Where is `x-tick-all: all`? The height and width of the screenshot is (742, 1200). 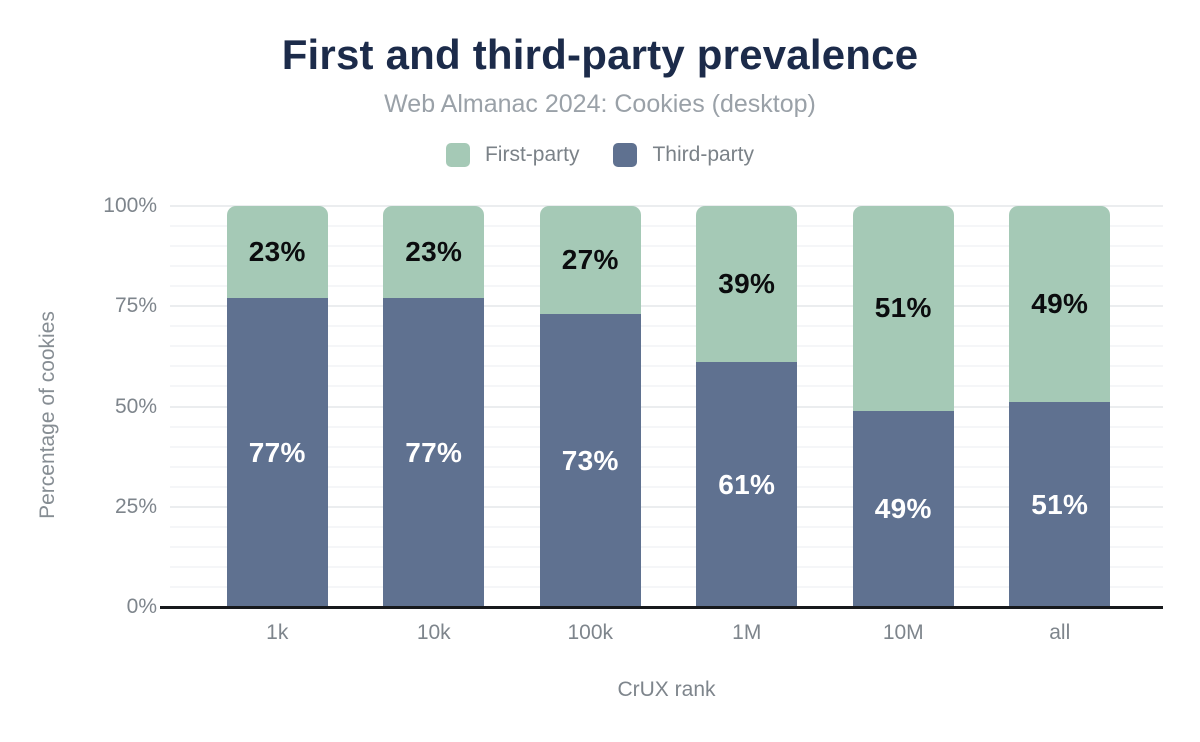 x-tick-all: all is located at coordinates (1060, 632).